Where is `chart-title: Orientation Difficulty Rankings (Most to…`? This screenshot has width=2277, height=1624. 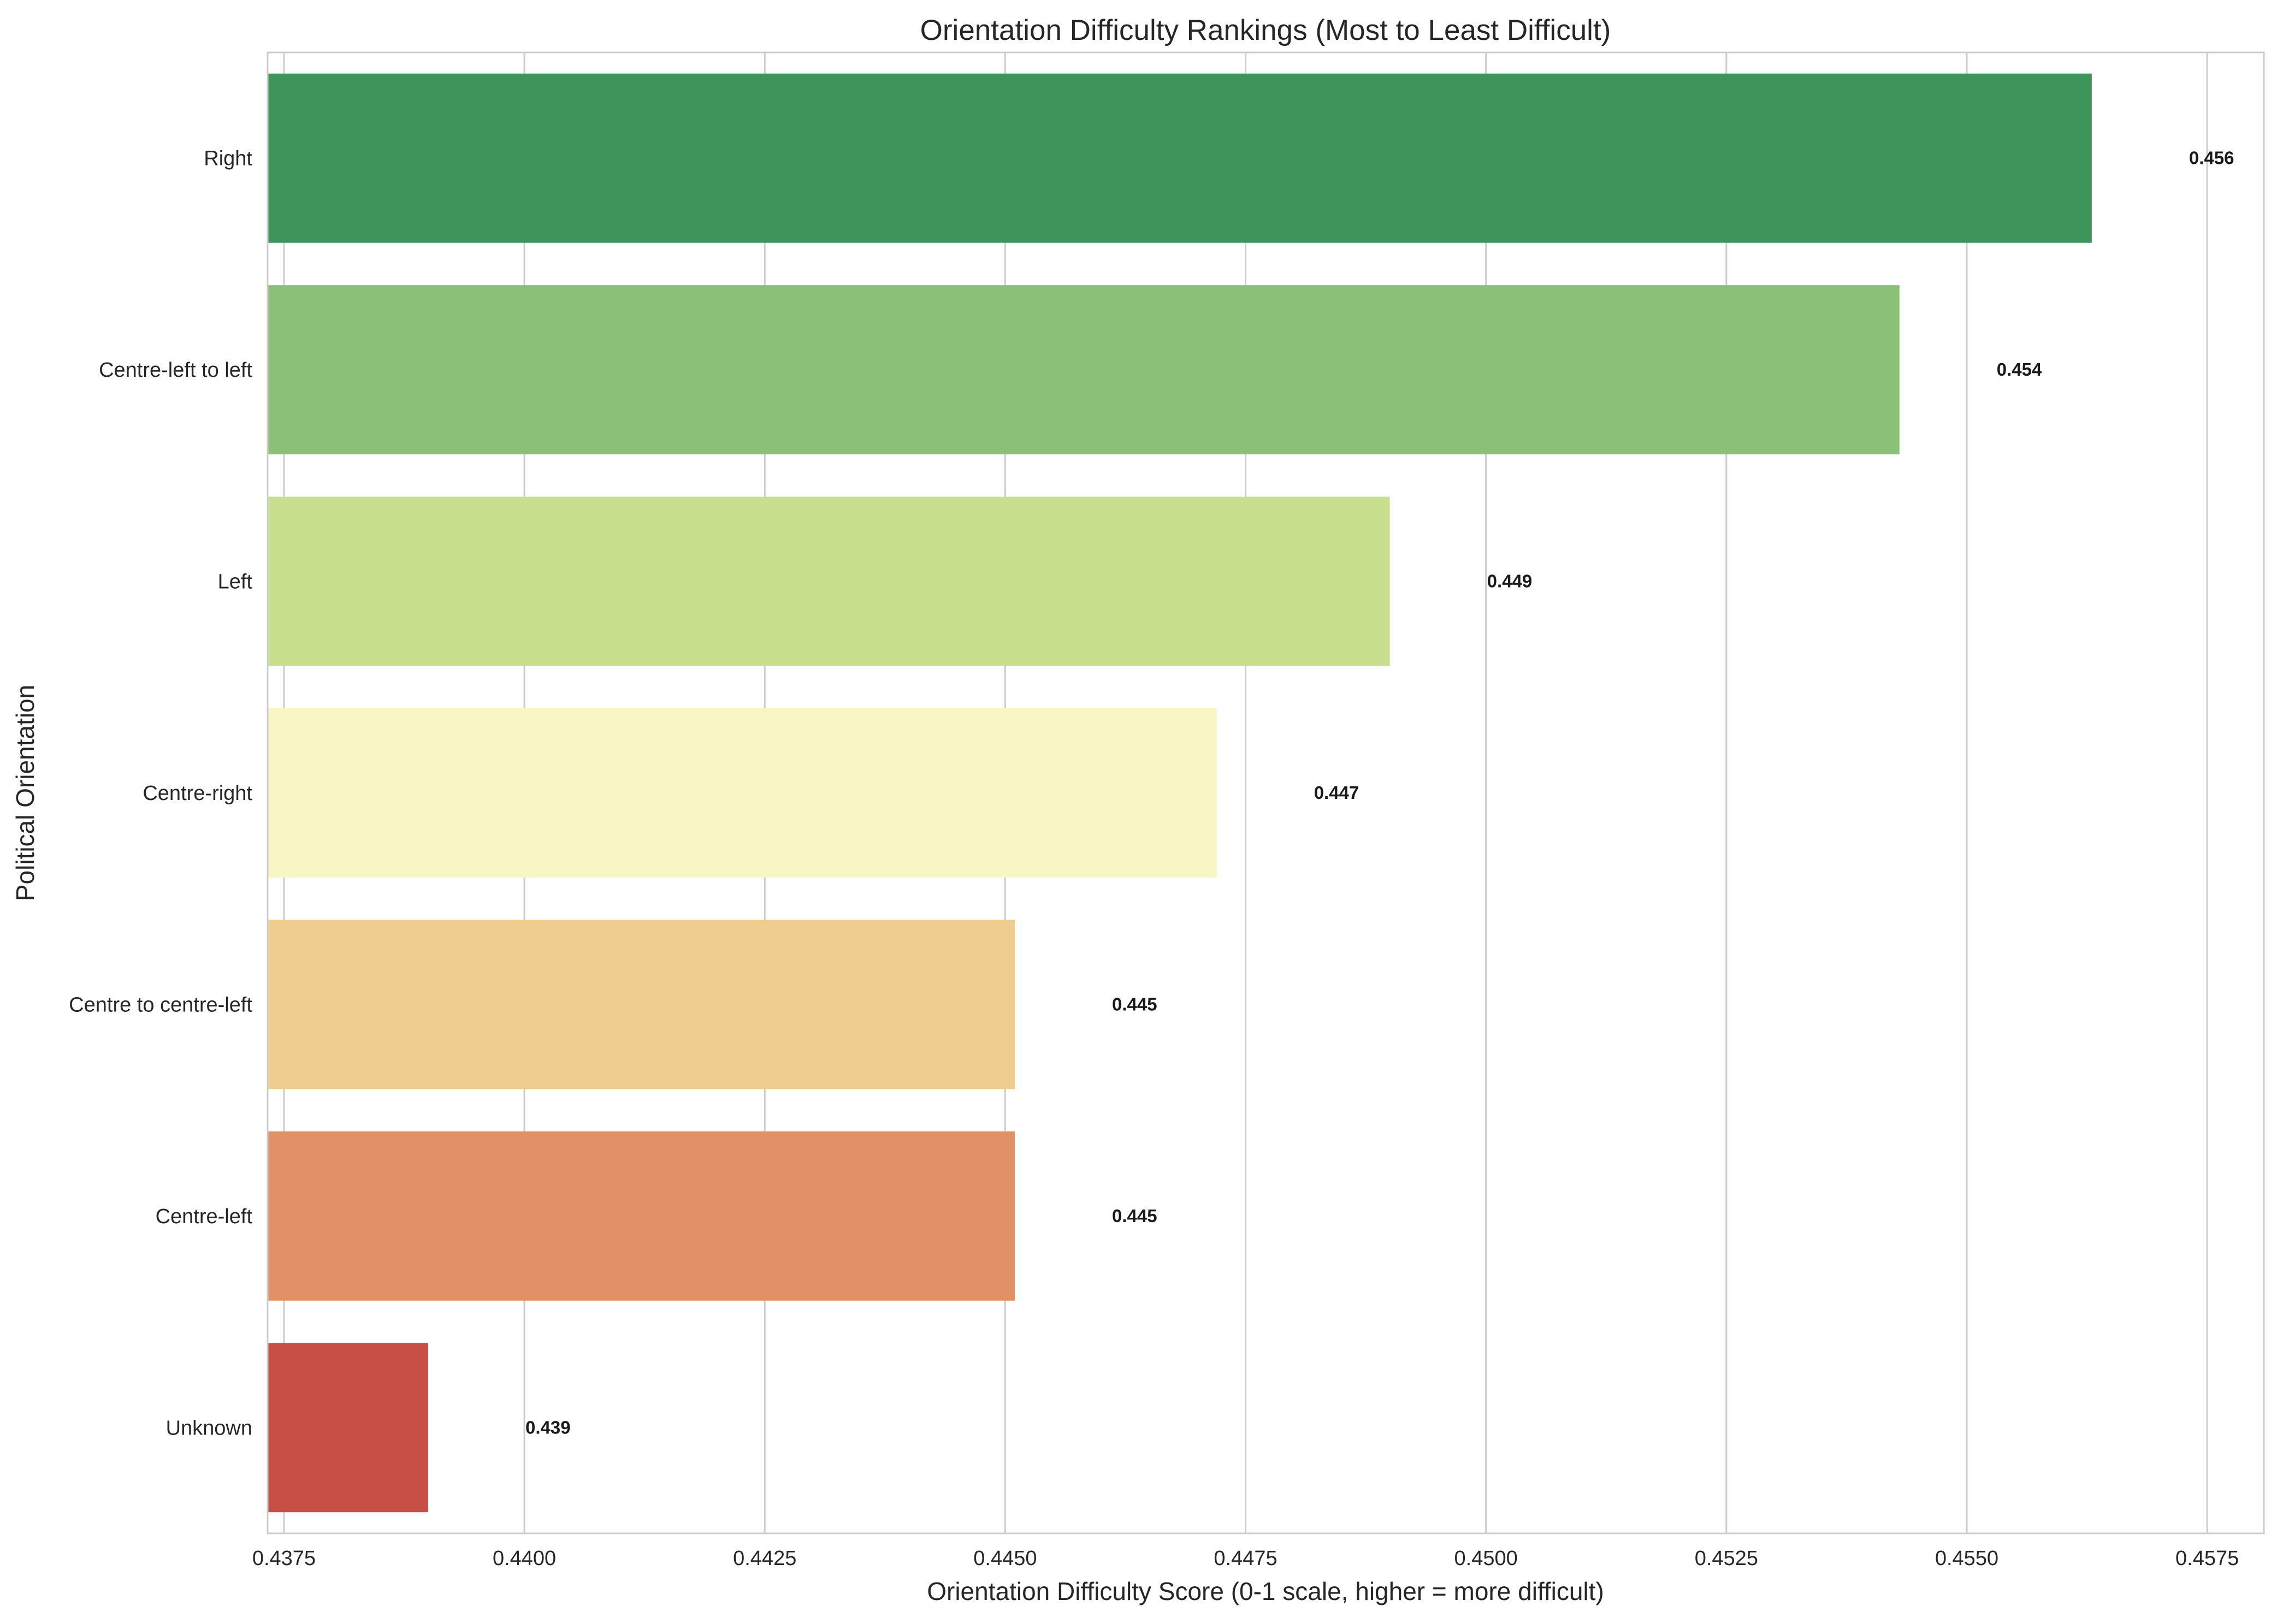
chart-title: Orientation Difficulty Rankings (Most to… is located at coordinates (1265, 30).